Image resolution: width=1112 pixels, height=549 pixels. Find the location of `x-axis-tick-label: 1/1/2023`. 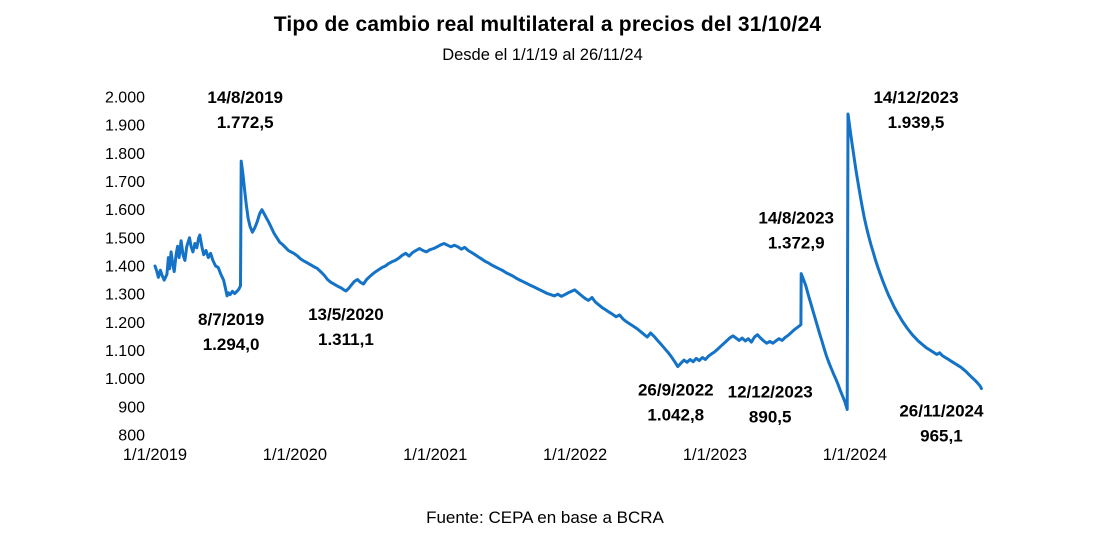

x-axis-tick-label: 1/1/2023 is located at coordinates (715, 455).